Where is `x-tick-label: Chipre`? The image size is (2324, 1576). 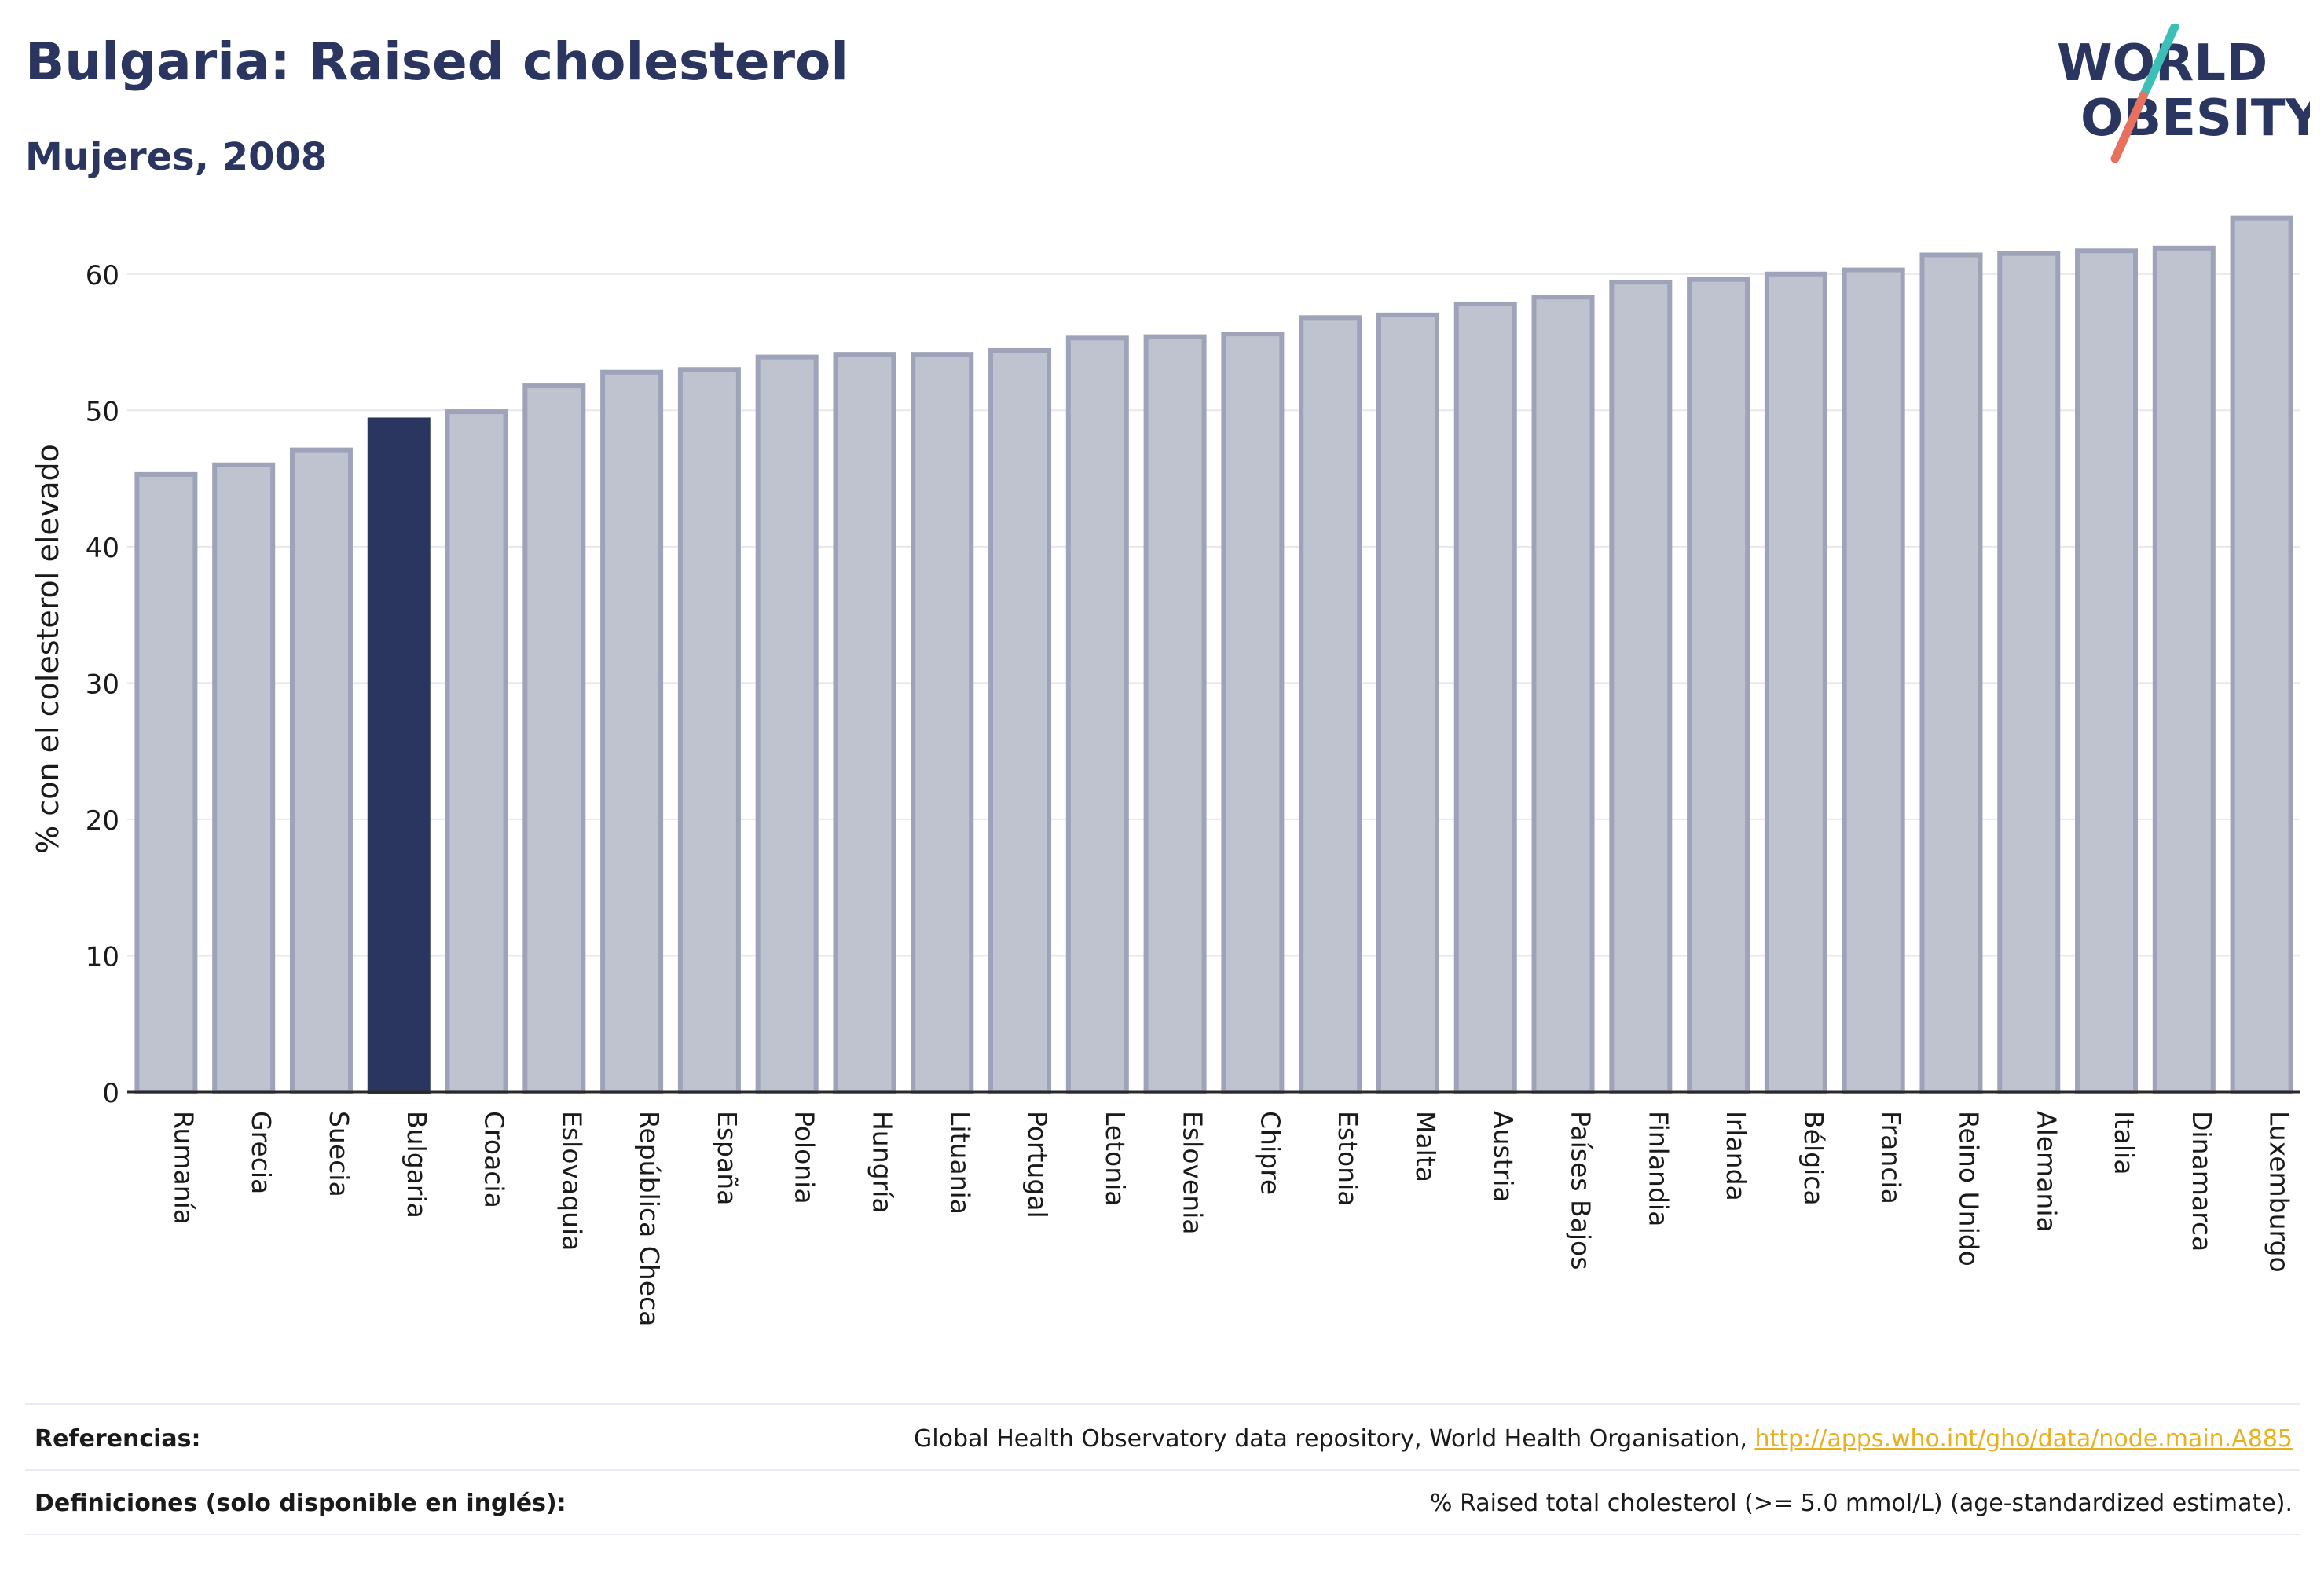 x-tick-label: Chipre is located at coordinates (1270, 1153).